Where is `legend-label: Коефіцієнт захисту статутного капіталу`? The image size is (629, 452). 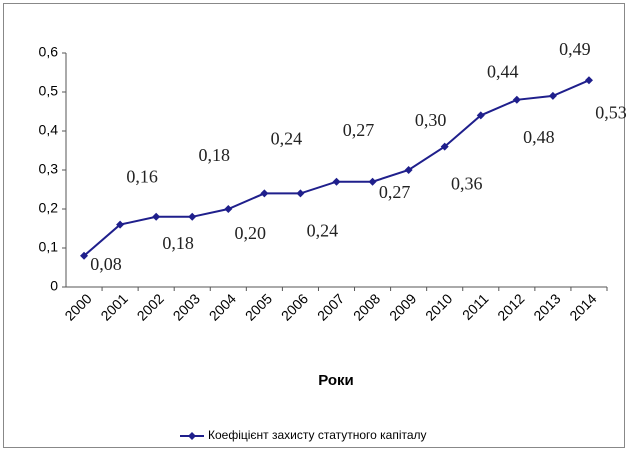 legend-label: Коефіцієнт захисту статутного капіталу is located at coordinates (317, 435).